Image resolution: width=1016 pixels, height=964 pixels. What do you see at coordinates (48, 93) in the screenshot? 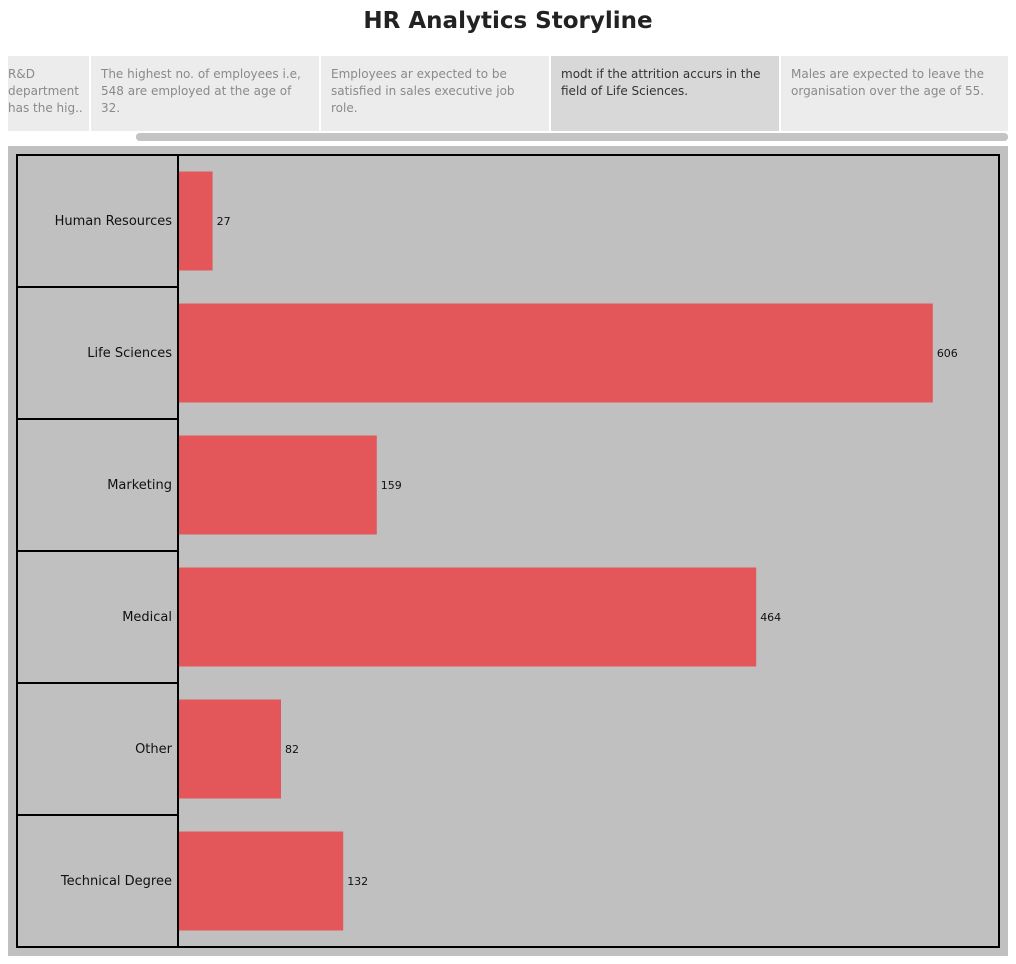
I see `story-point-1: R&D department has the hig..` at bounding box center [48, 93].